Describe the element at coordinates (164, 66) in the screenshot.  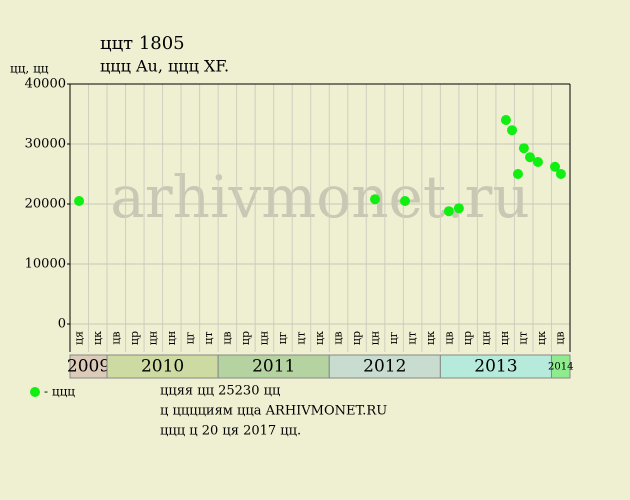
I see `chart-subtitle: ццц Au, ццц XF.` at that location.